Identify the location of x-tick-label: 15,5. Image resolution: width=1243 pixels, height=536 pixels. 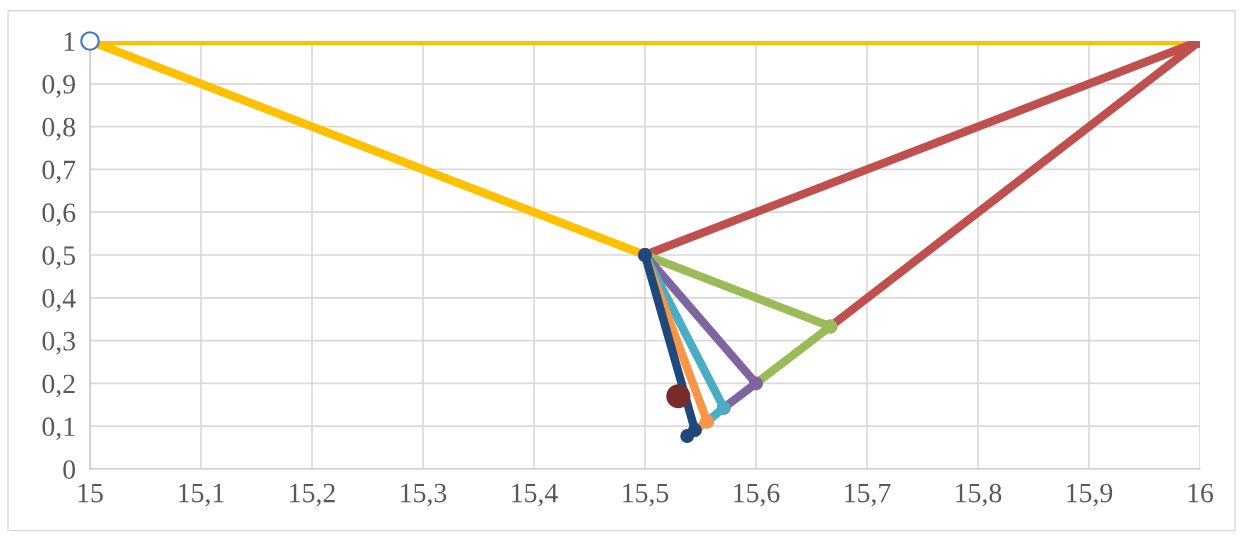
(646, 495).